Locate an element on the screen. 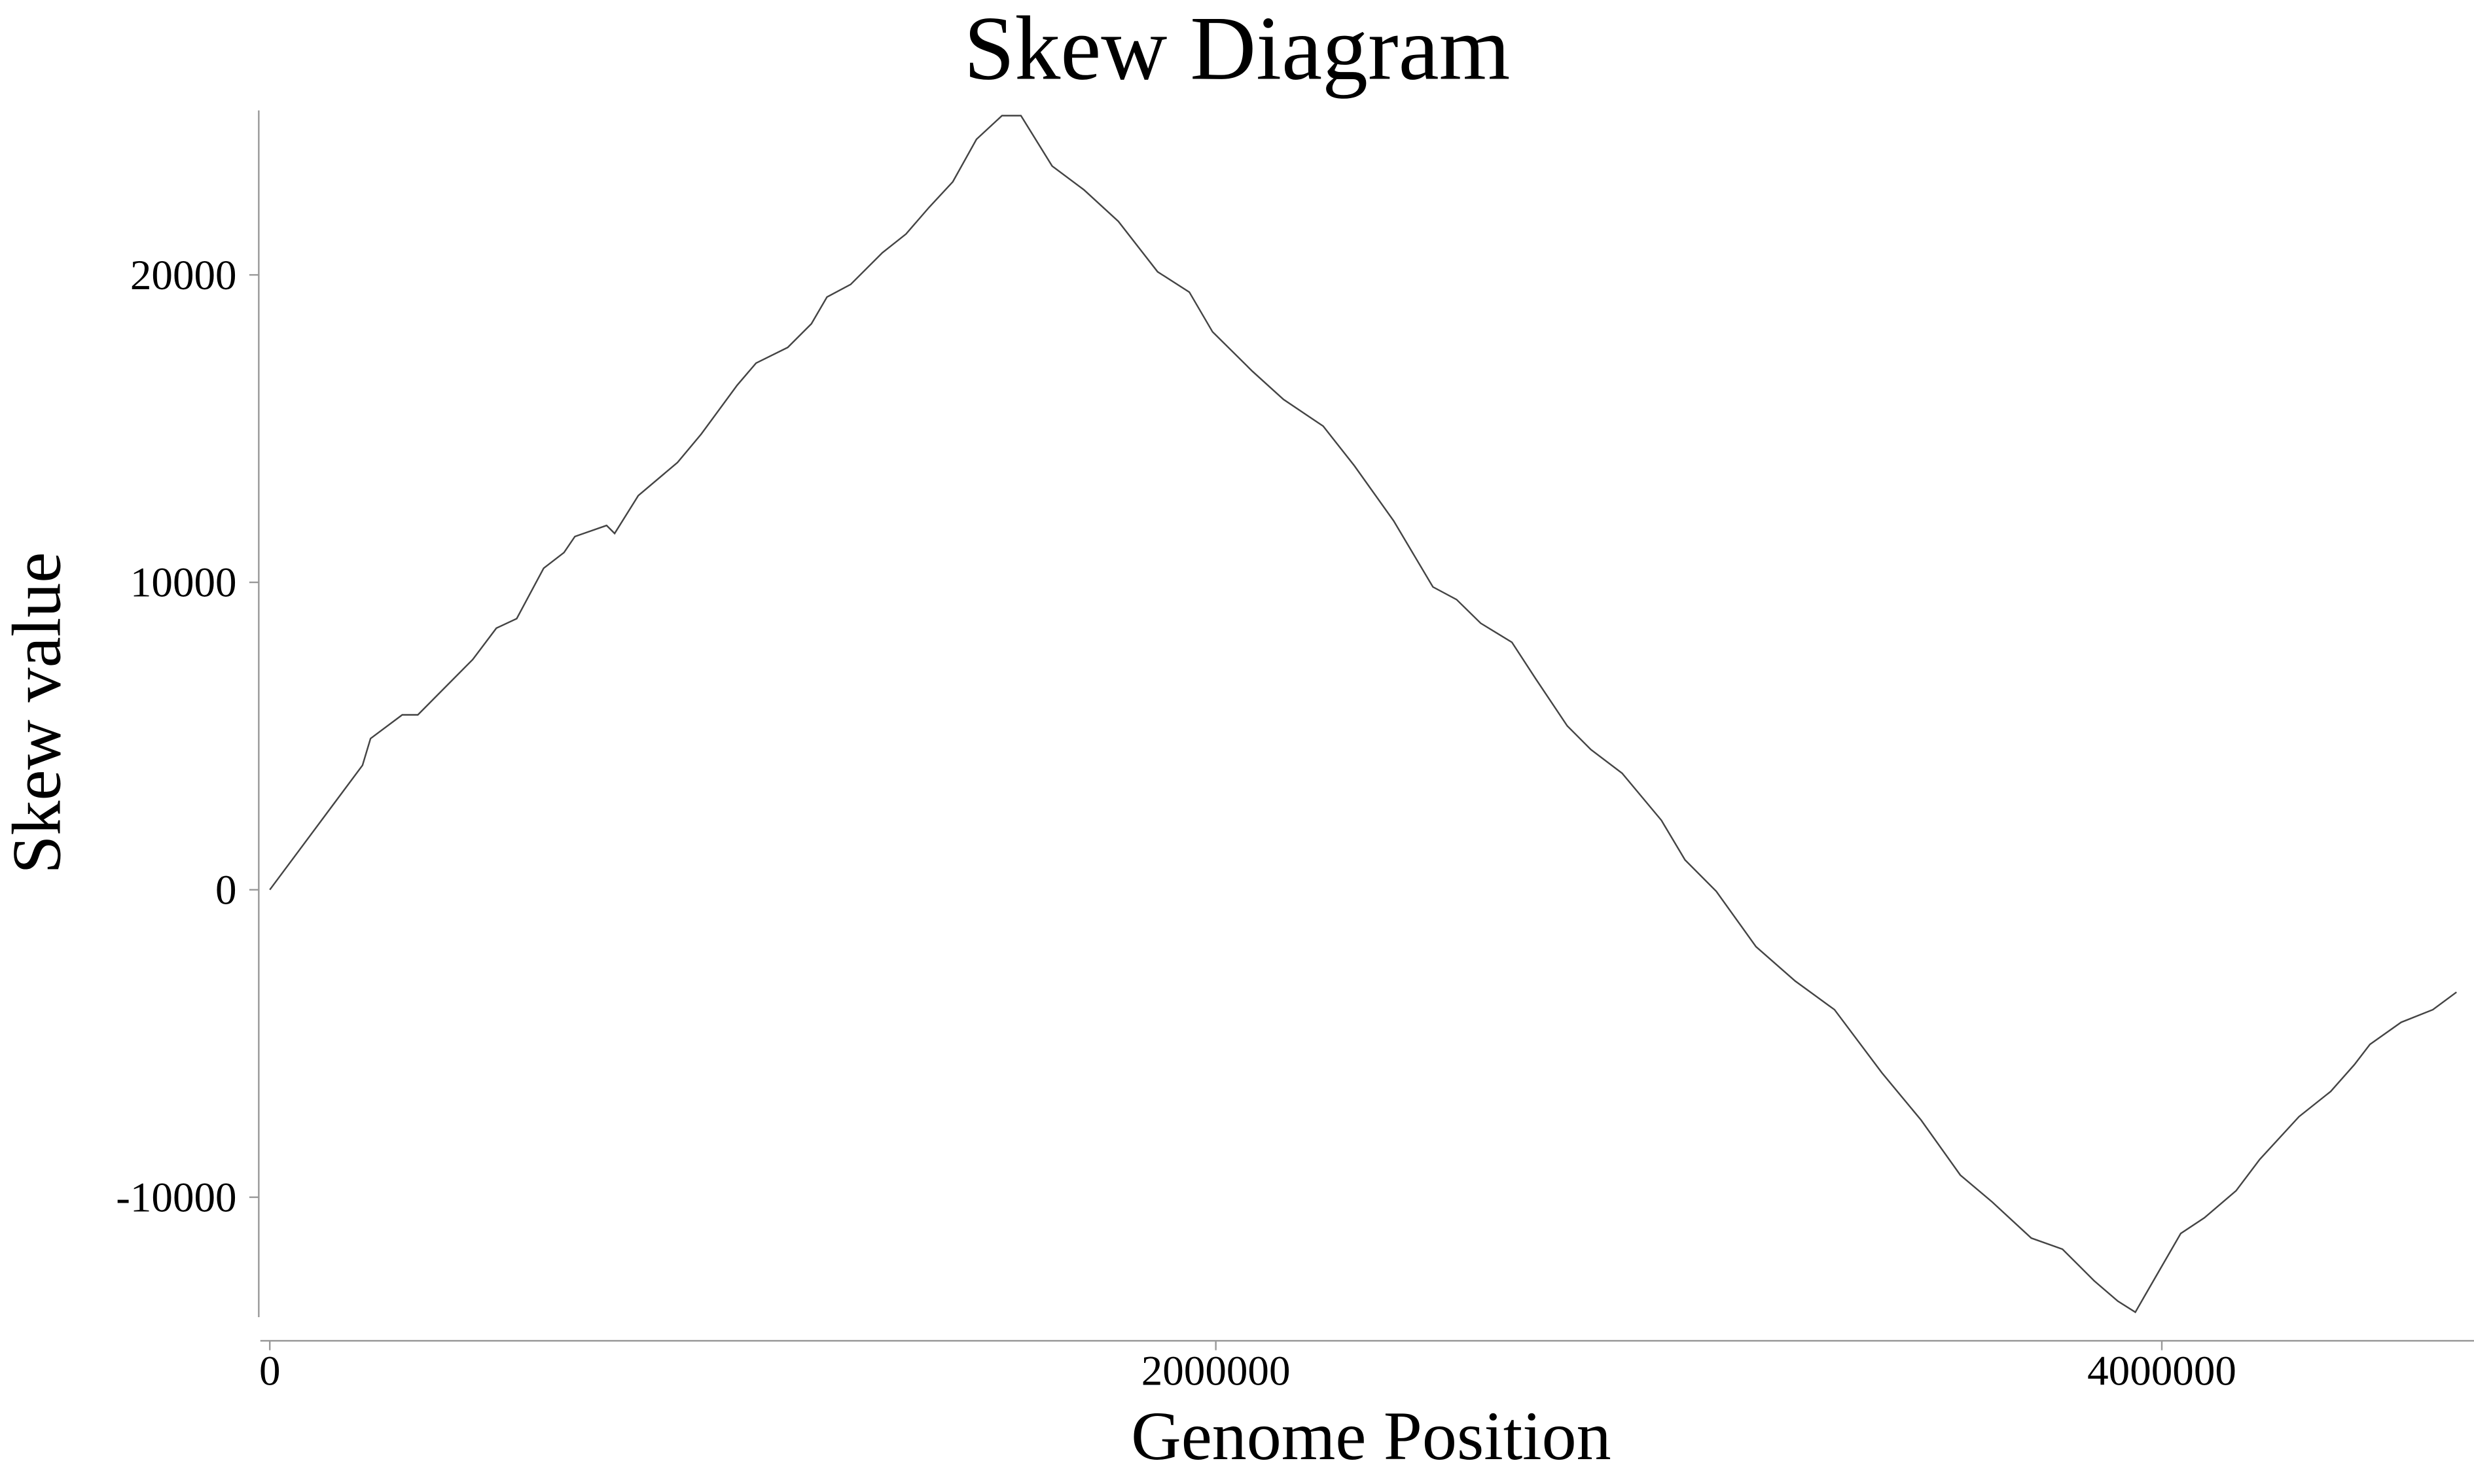  x-tick-label: 4000000 is located at coordinates (2161, 1371).